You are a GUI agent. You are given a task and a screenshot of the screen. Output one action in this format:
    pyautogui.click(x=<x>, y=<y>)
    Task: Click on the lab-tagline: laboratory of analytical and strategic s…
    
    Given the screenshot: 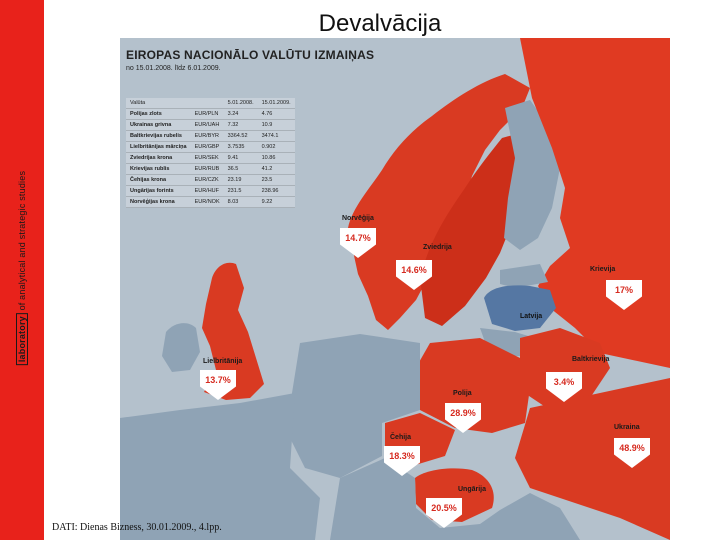 What is the action you would take?
    pyautogui.click(x=22, y=268)
    